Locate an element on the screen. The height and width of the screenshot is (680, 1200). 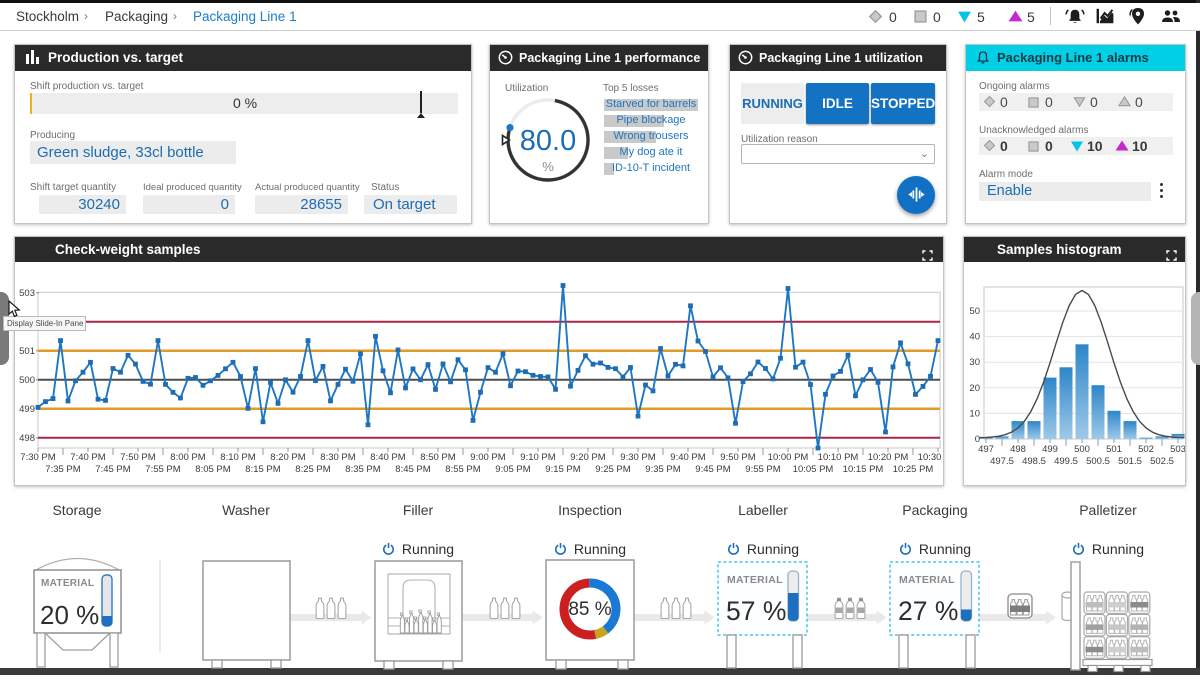
svg-text: 500.5 is located at coordinates (1098, 461).